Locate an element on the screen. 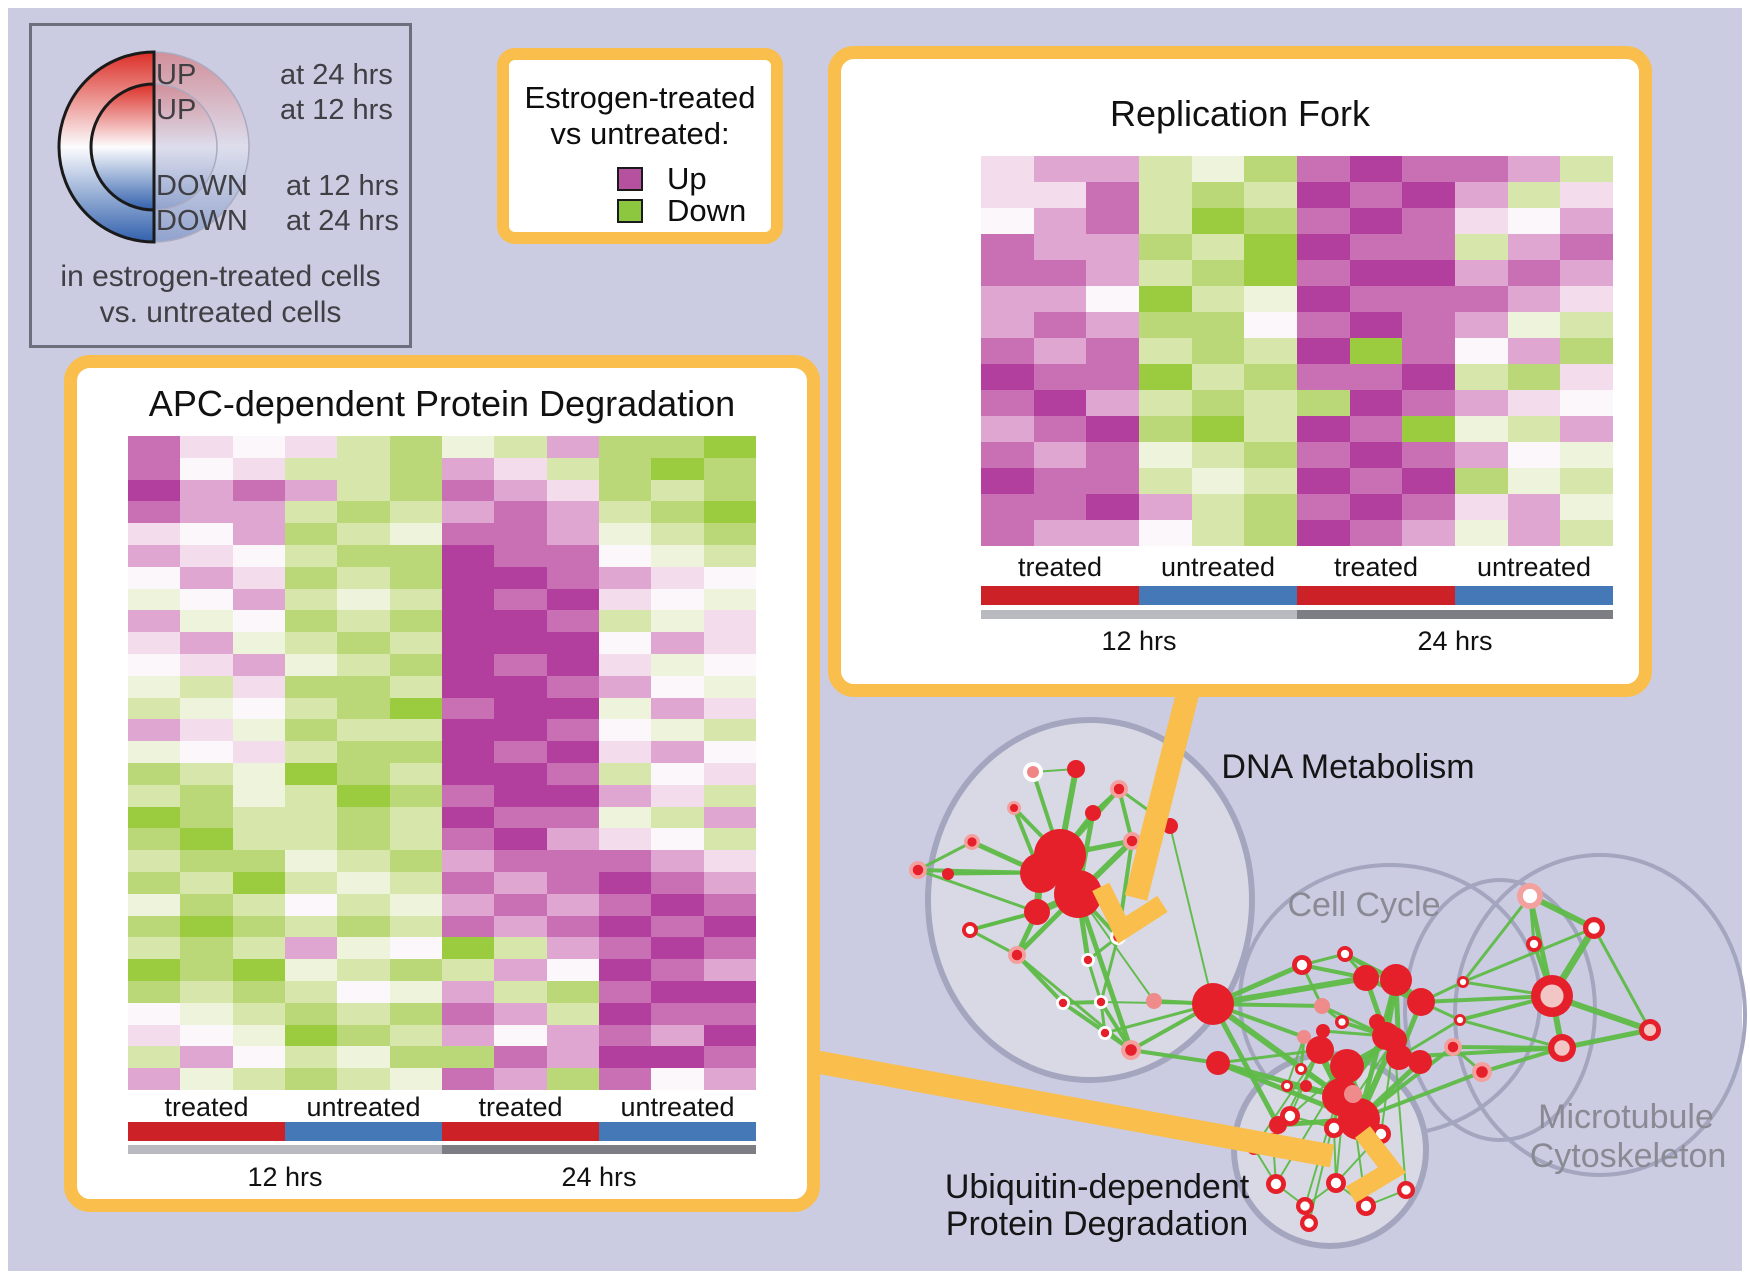  time-label: 24 hrs is located at coordinates (1455, 641).